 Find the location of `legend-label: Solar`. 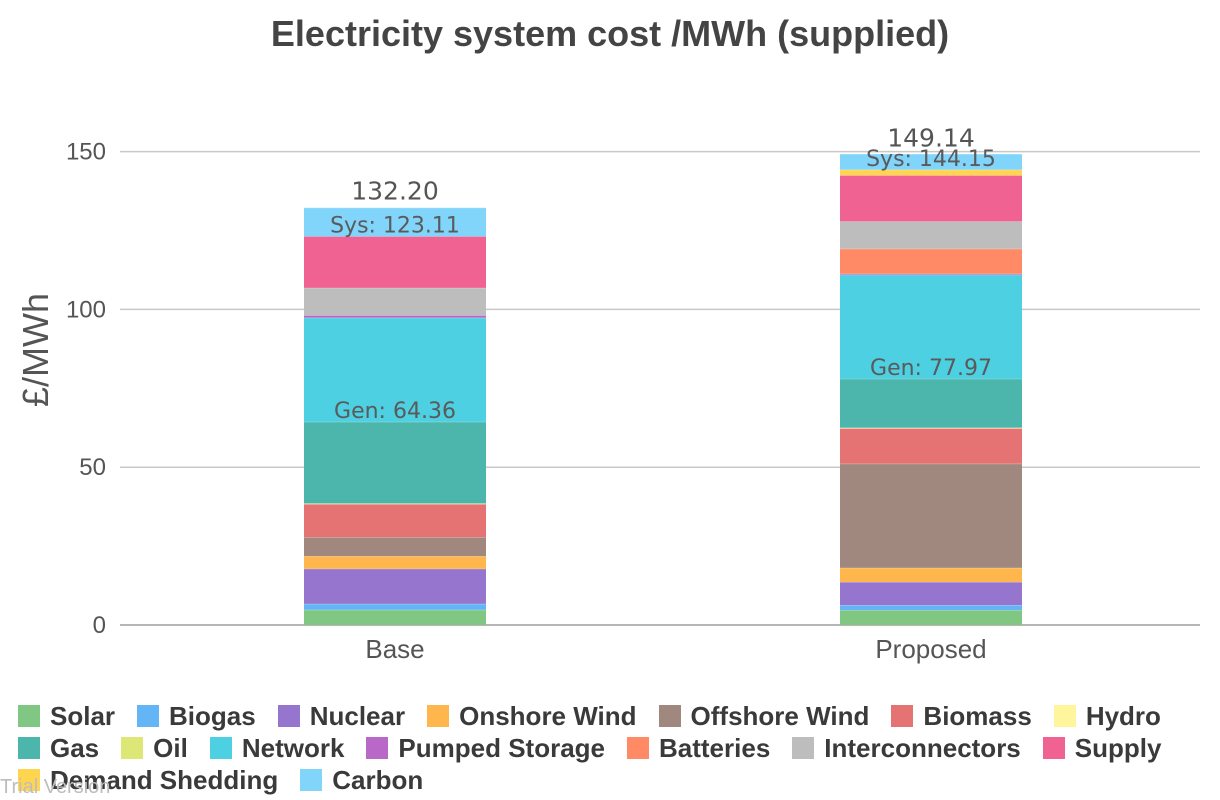

legend-label: Solar is located at coordinates (83, 715).